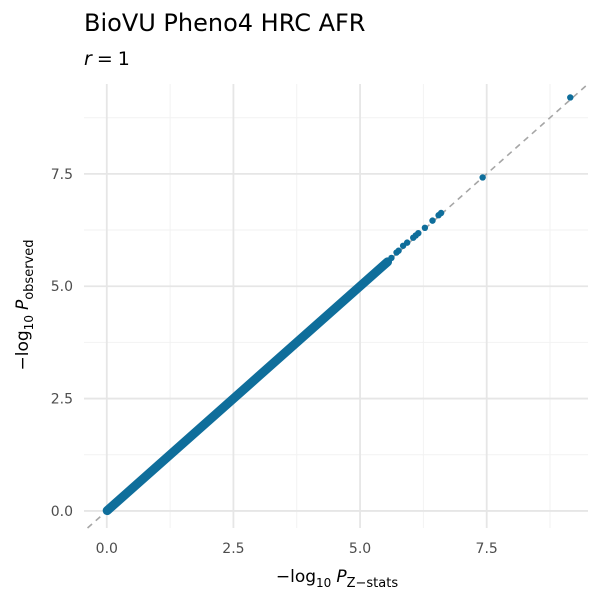 The width and height of the screenshot is (600, 600). Describe the element at coordinates (107, 59) in the screenshot. I see `chart-subtitle: r = 1` at that location.